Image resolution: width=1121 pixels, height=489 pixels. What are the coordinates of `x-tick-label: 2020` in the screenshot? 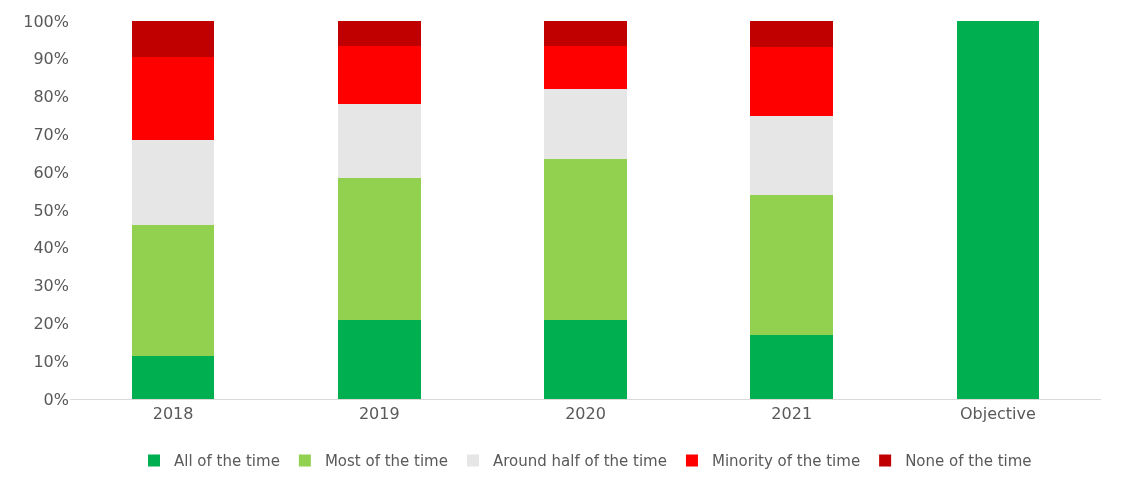 It's located at (585, 414).